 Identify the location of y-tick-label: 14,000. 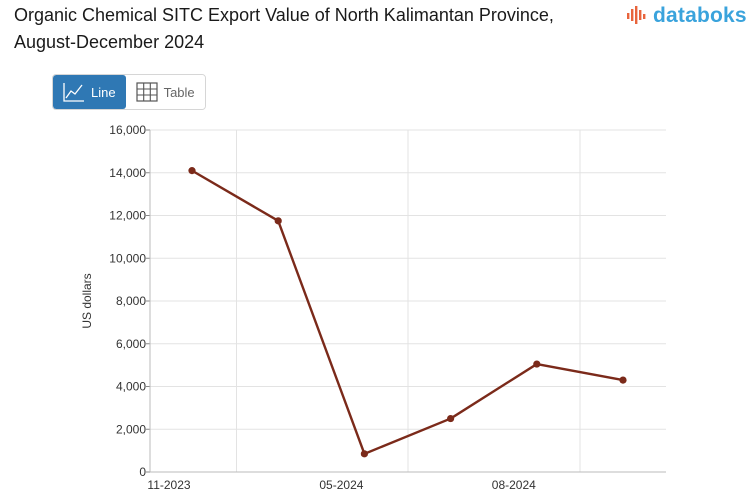
(127, 173).